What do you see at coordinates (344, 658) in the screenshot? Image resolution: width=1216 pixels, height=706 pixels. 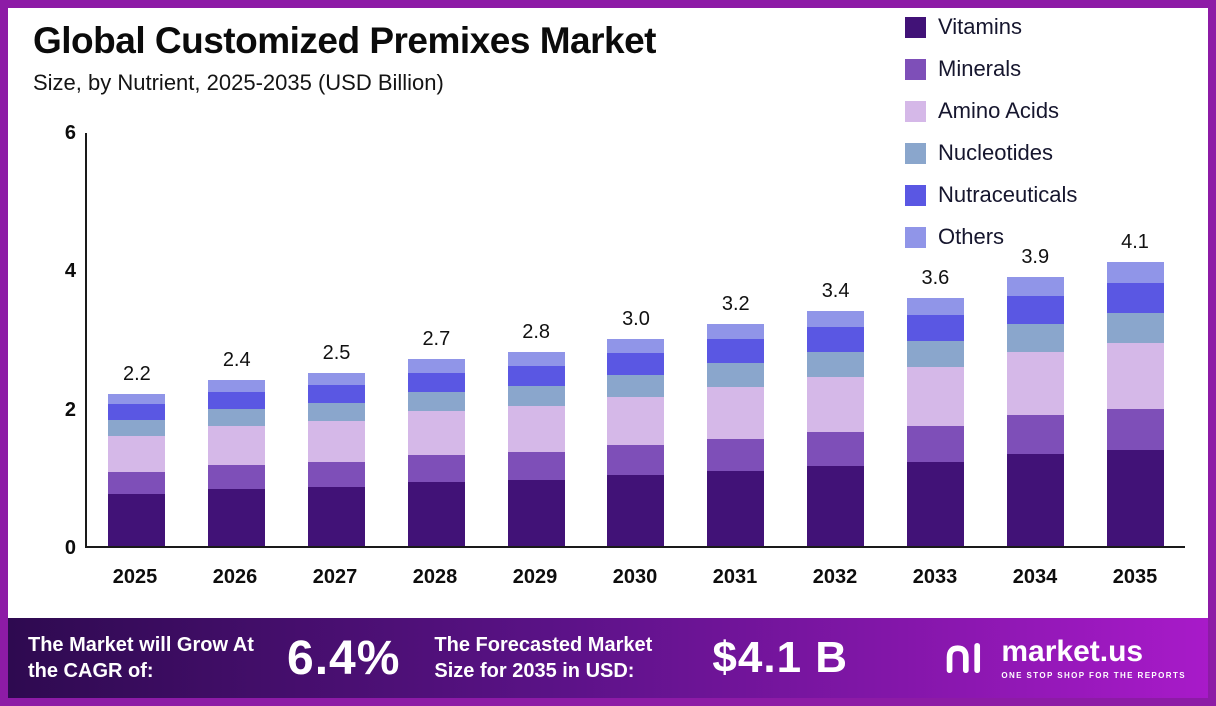 I see `cagr-value: 6.4%` at bounding box center [344, 658].